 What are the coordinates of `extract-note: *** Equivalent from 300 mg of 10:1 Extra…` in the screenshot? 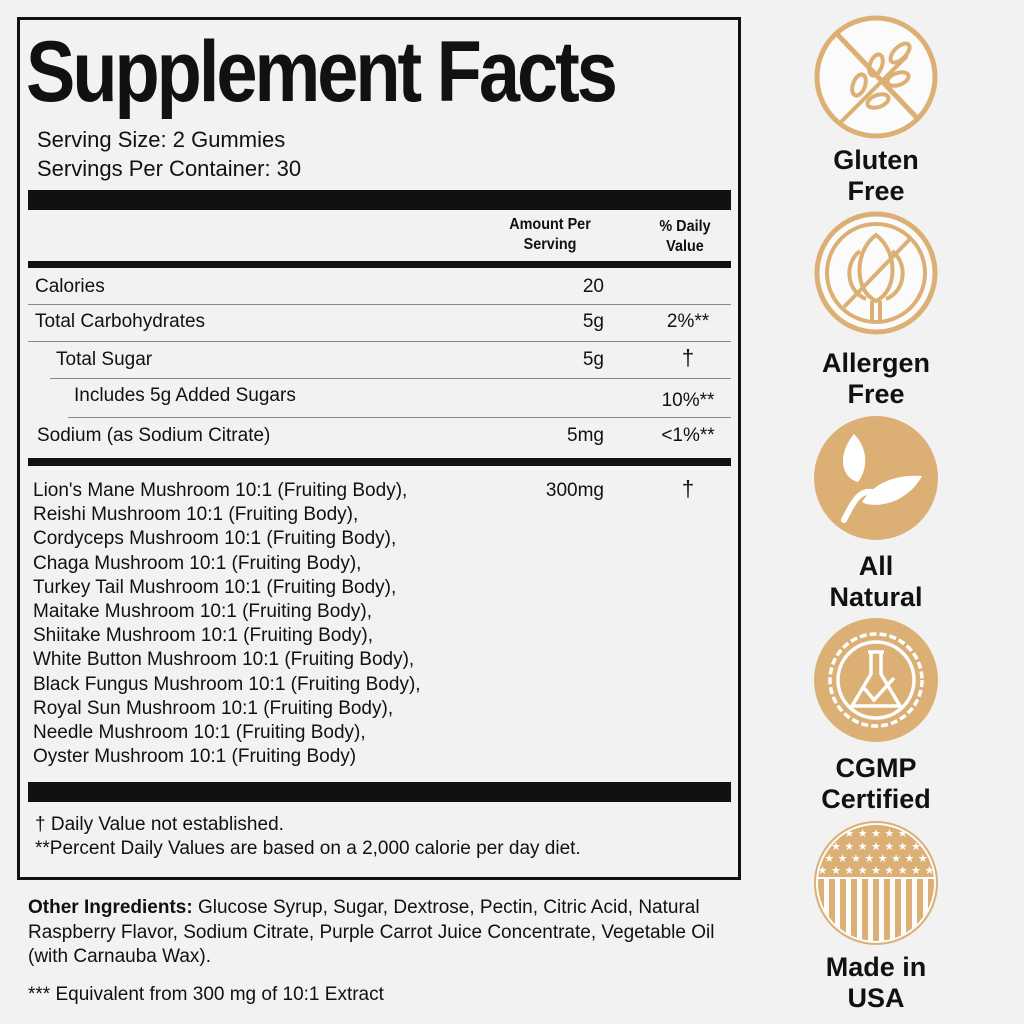 It's located at (206, 994).